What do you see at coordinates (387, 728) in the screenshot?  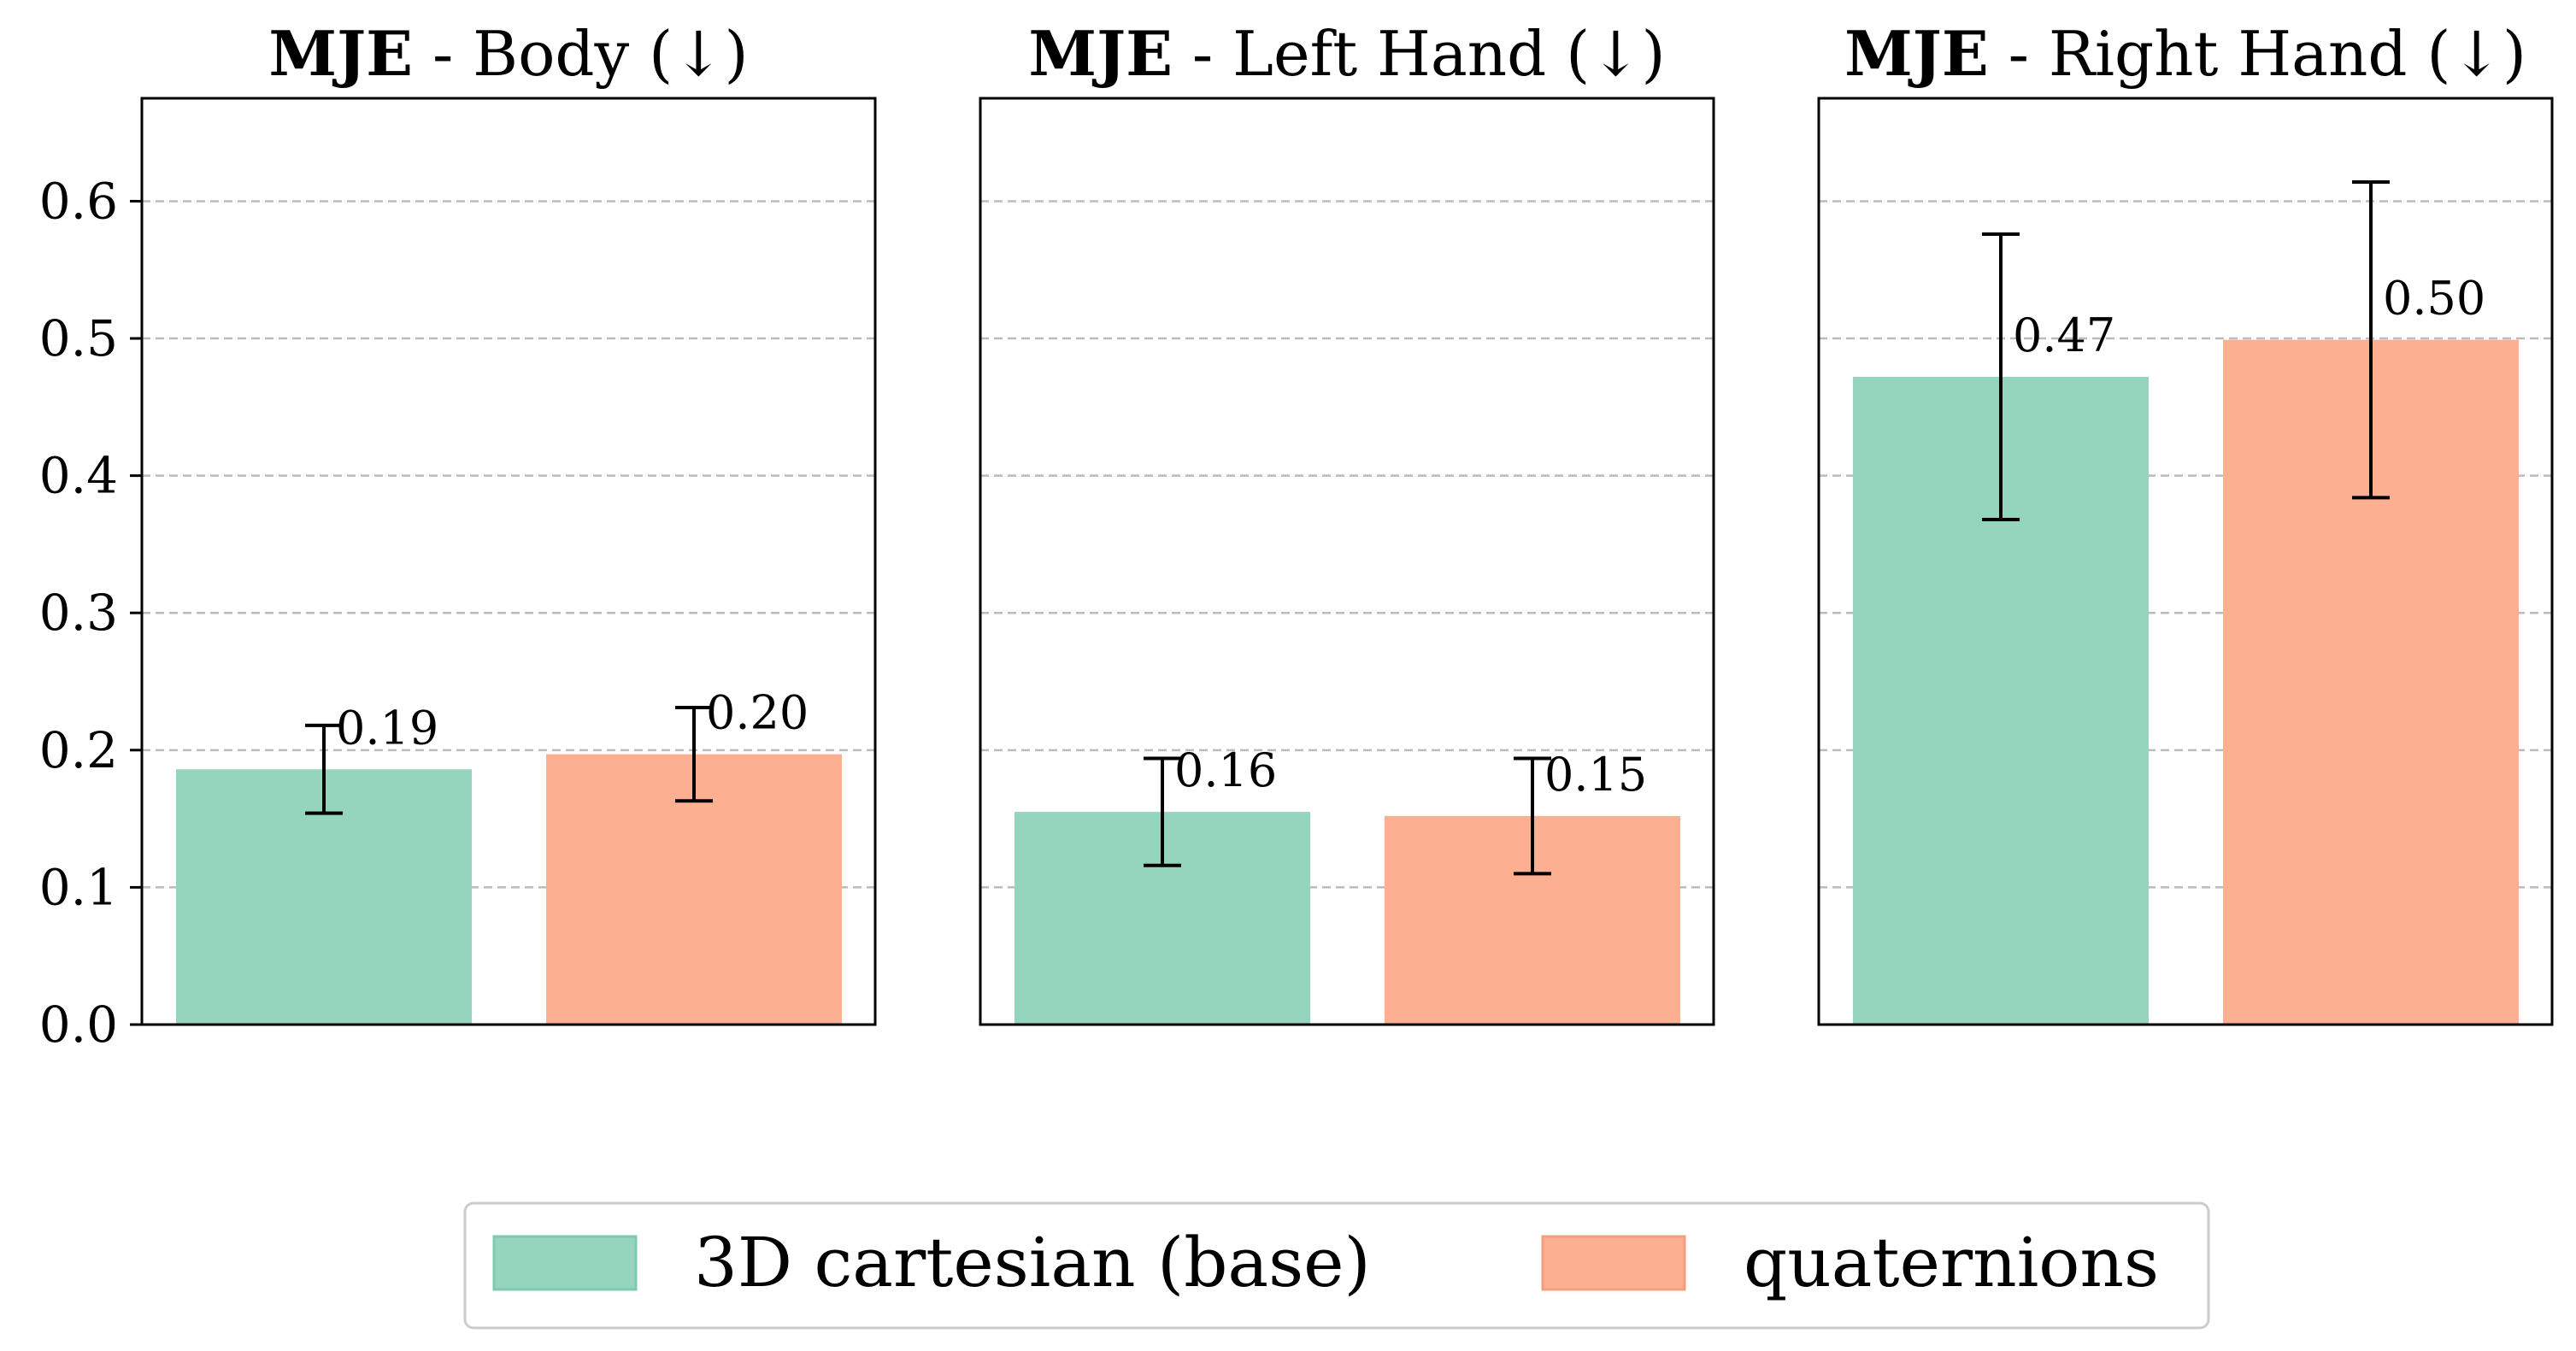 I see `data-label: 0.19` at bounding box center [387, 728].